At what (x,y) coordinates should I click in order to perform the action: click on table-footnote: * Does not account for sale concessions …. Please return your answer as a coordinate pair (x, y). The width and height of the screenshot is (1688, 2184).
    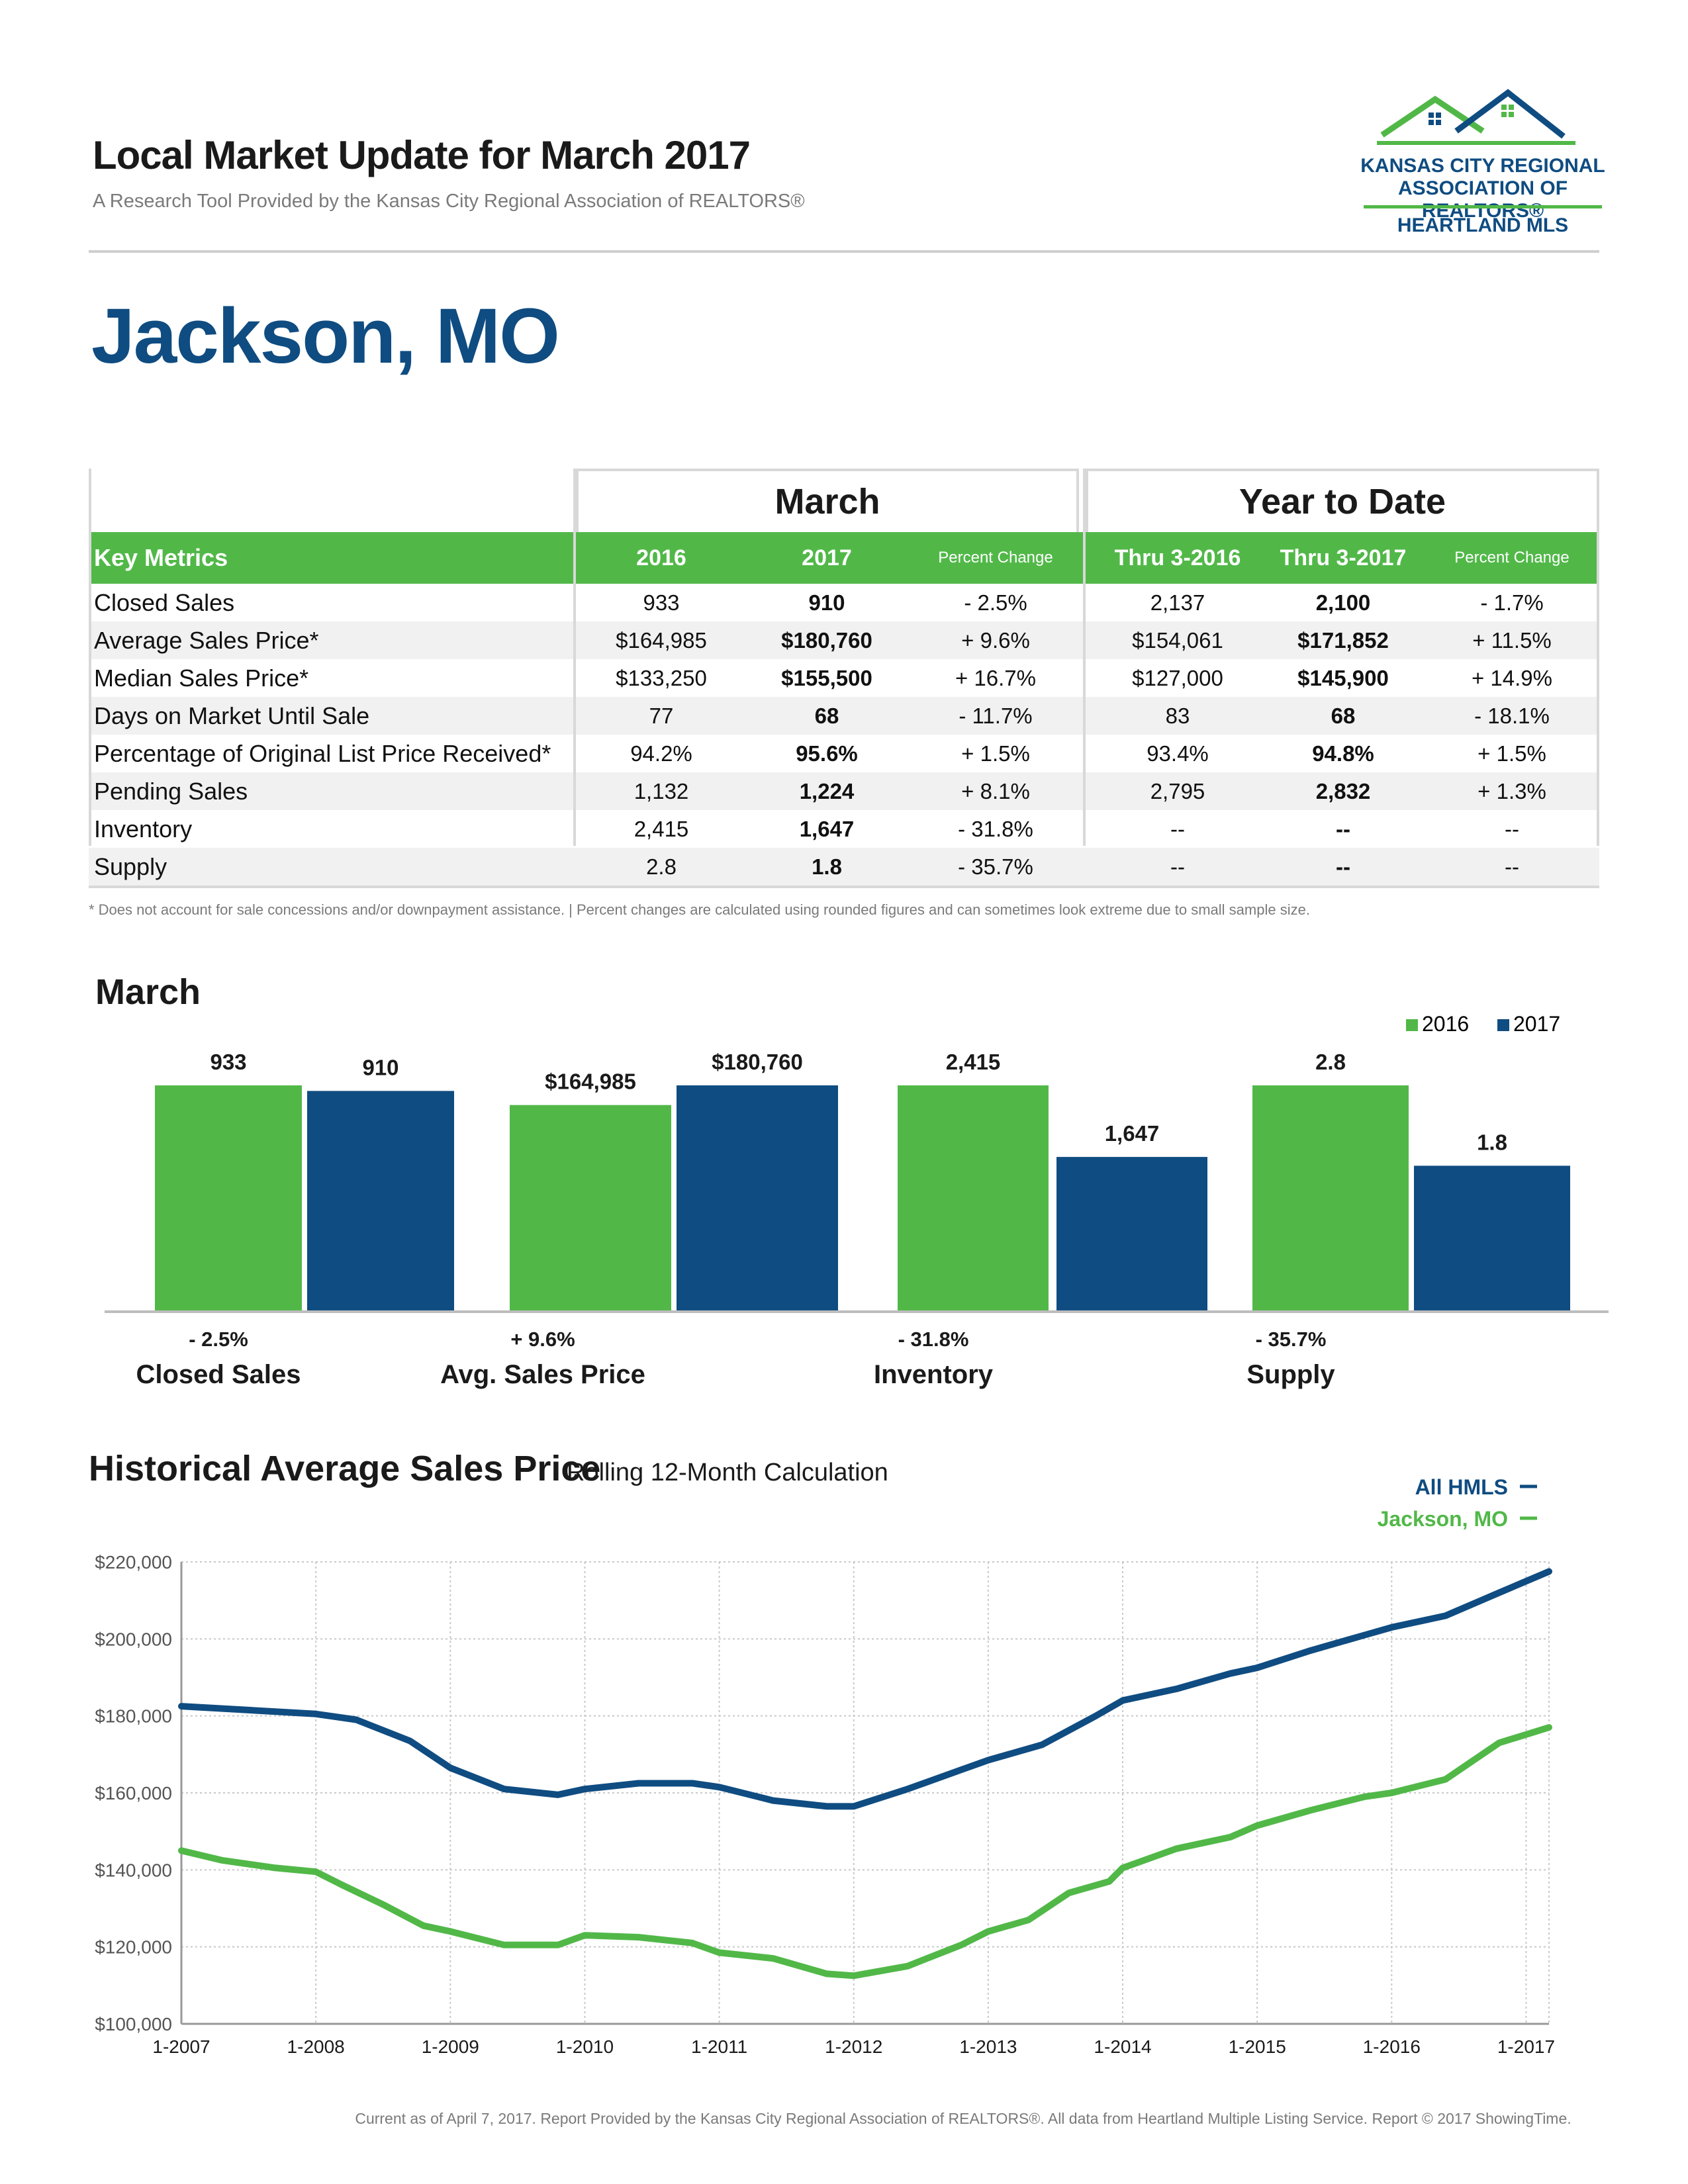
    Looking at the image, I should click on (699, 909).